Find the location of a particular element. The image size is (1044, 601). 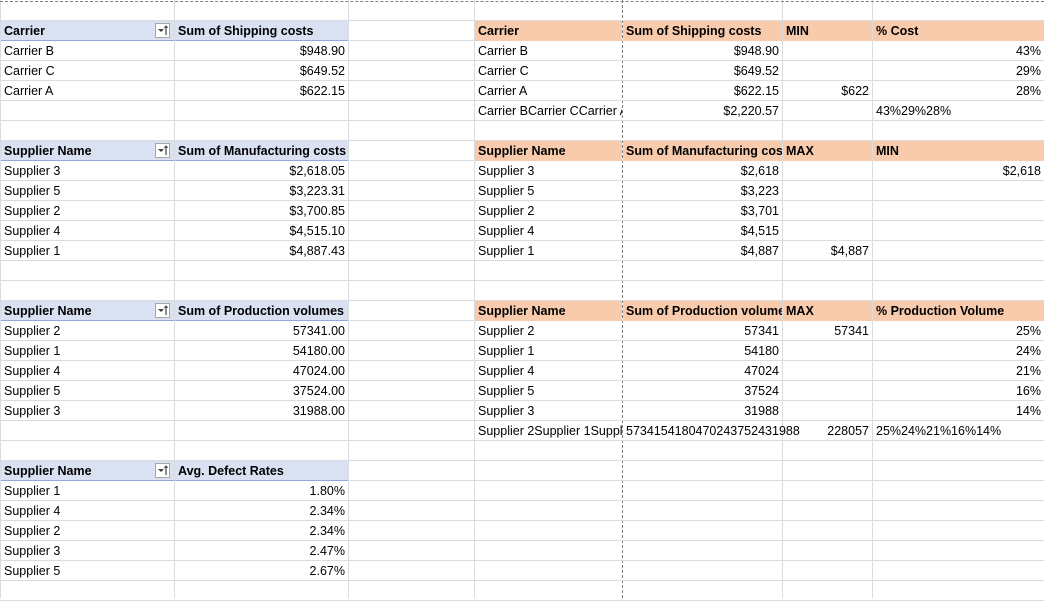

pivot-row-value: $649.52 is located at coordinates (322, 71).